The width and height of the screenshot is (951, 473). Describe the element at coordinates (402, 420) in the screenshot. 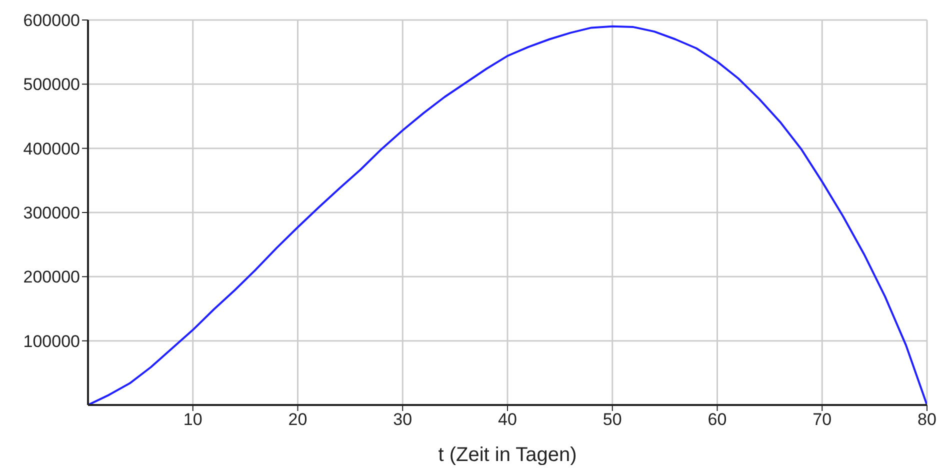

I see `x-tick-label: 30` at that location.